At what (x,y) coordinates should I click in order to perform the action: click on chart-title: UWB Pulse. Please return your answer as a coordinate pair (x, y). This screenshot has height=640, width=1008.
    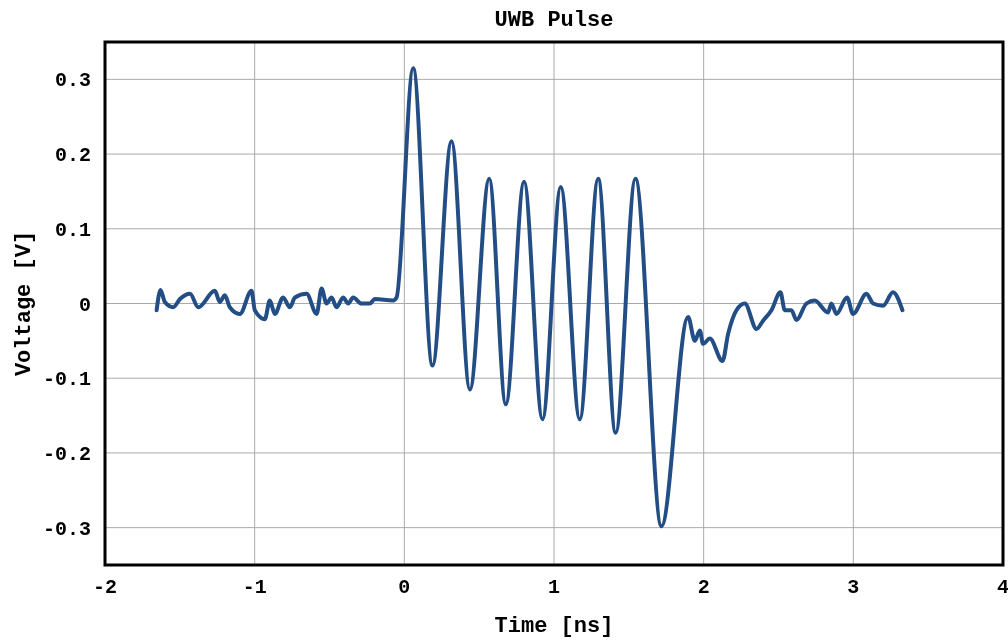
    Looking at the image, I should click on (554, 20).